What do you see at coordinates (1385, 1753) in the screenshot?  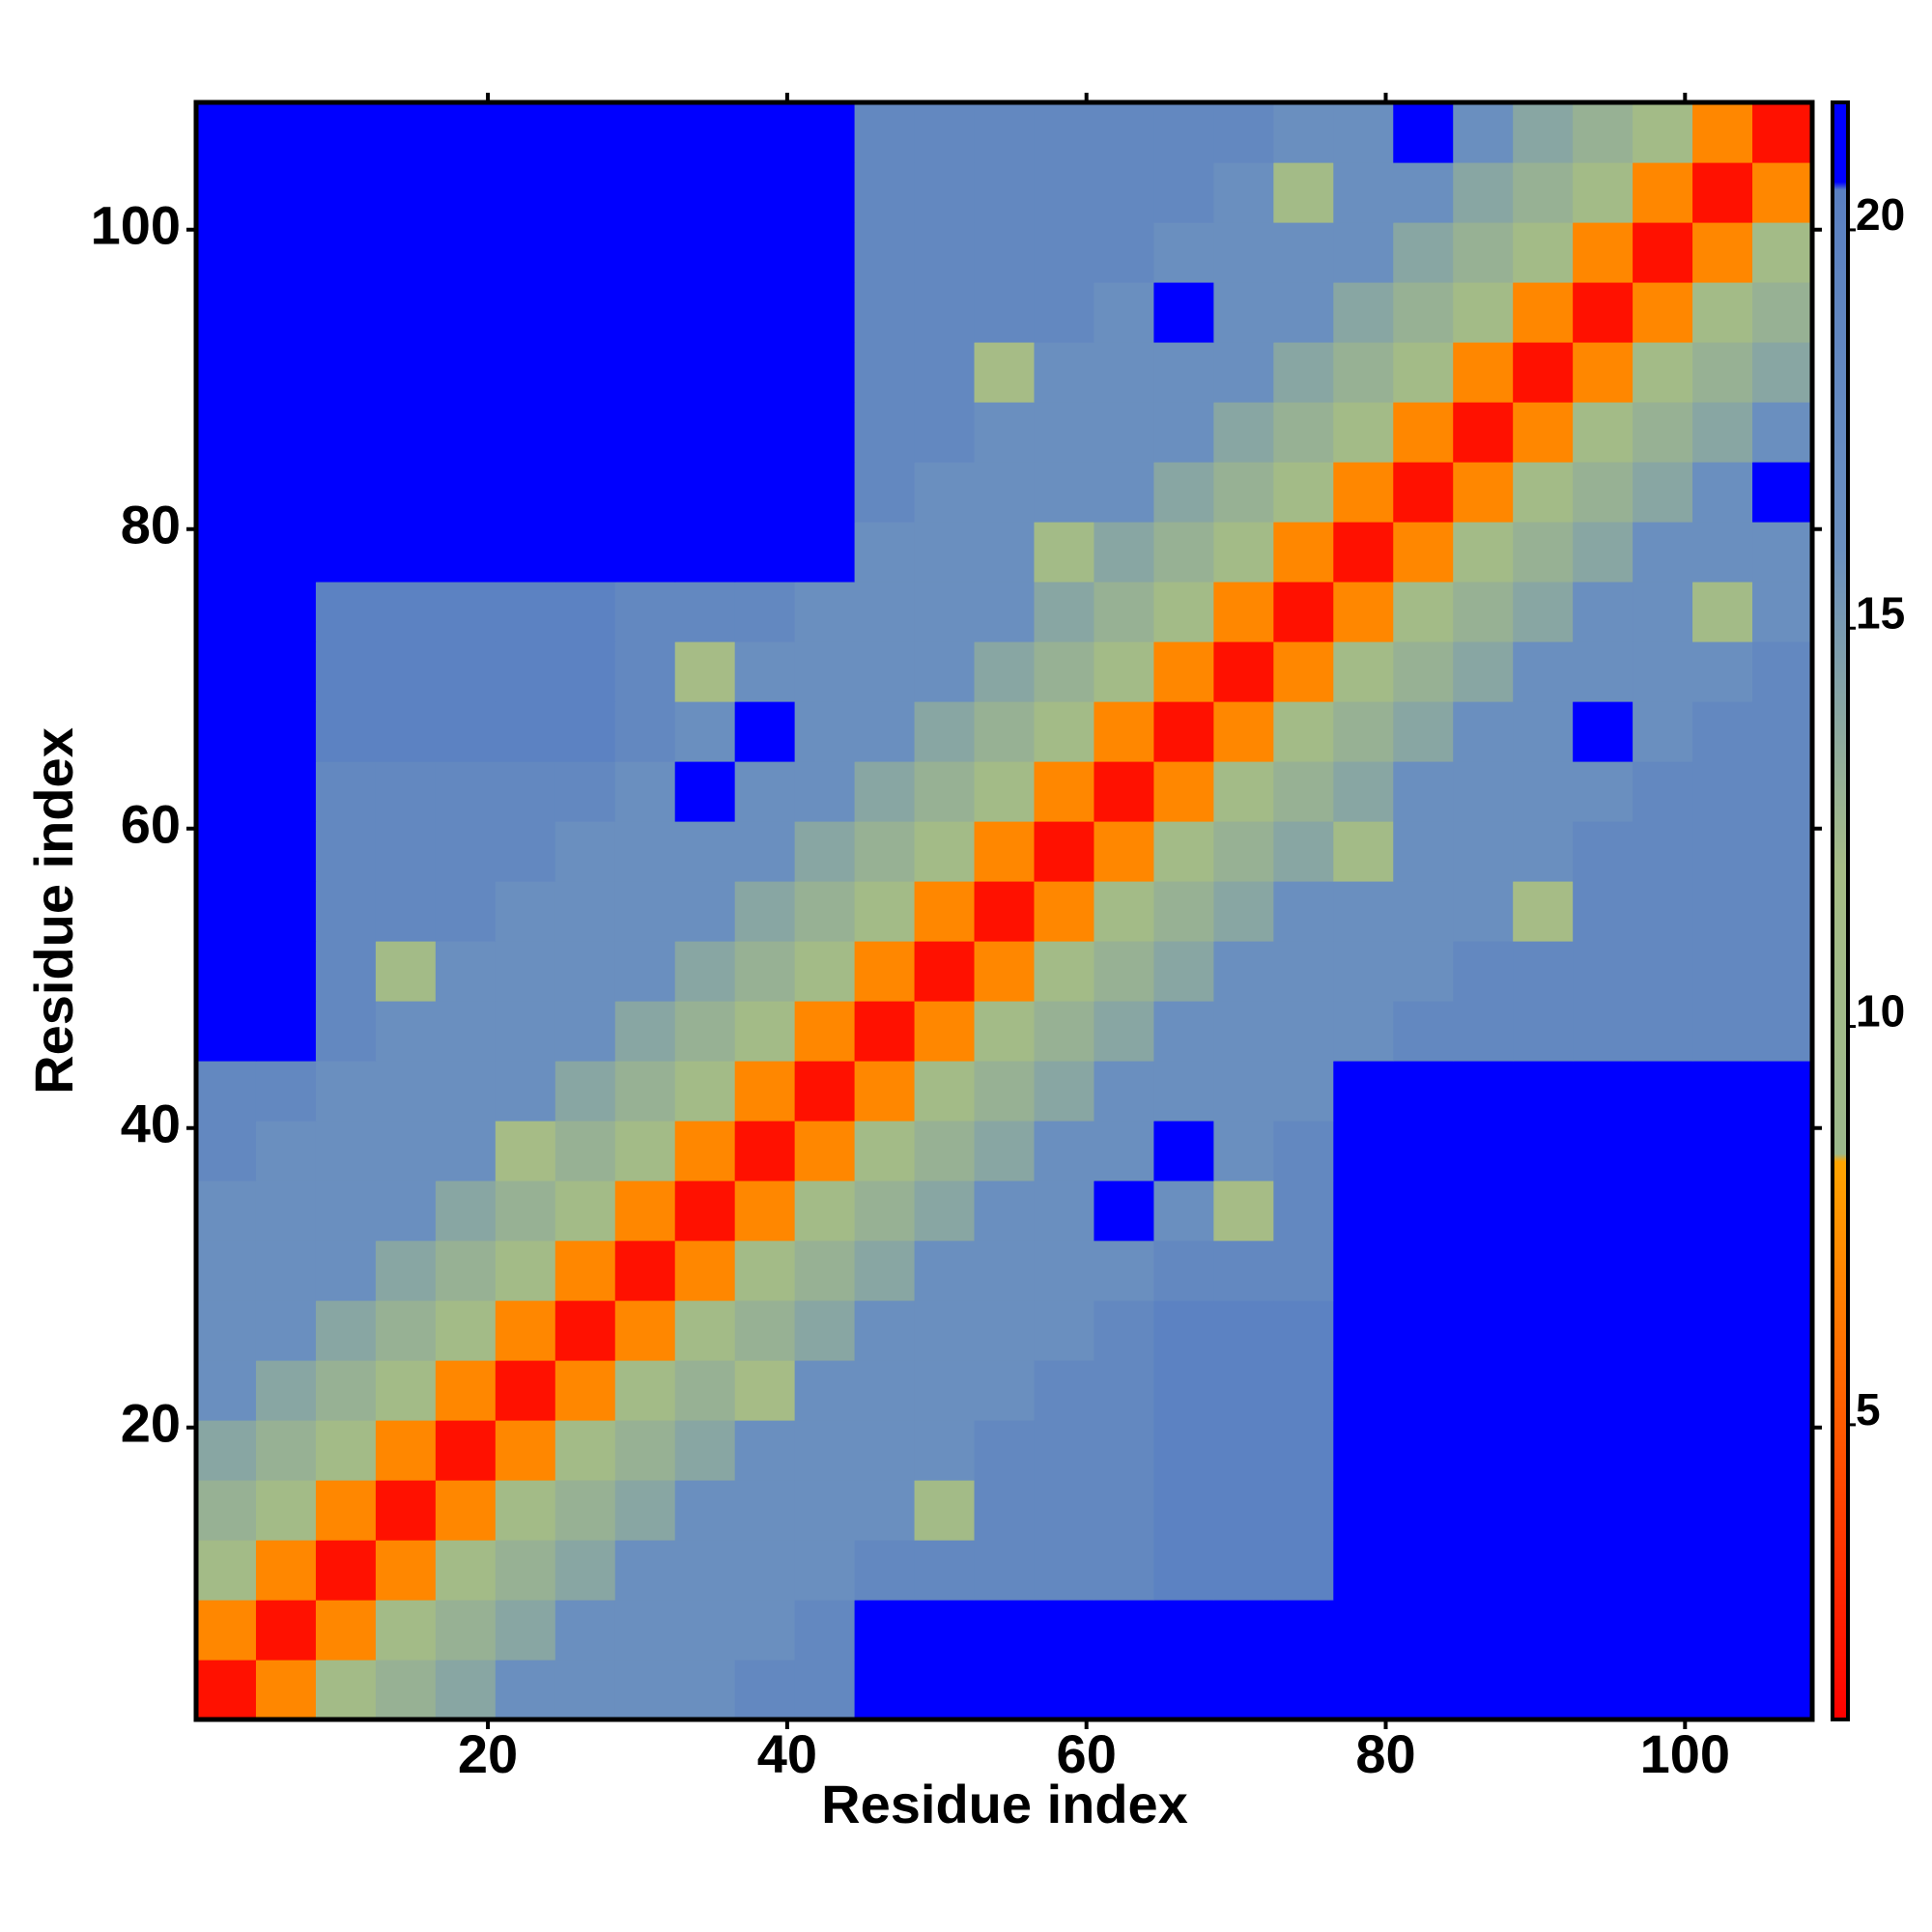 I see `x-tick-label: 80` at bounding box center [1385, 1753].